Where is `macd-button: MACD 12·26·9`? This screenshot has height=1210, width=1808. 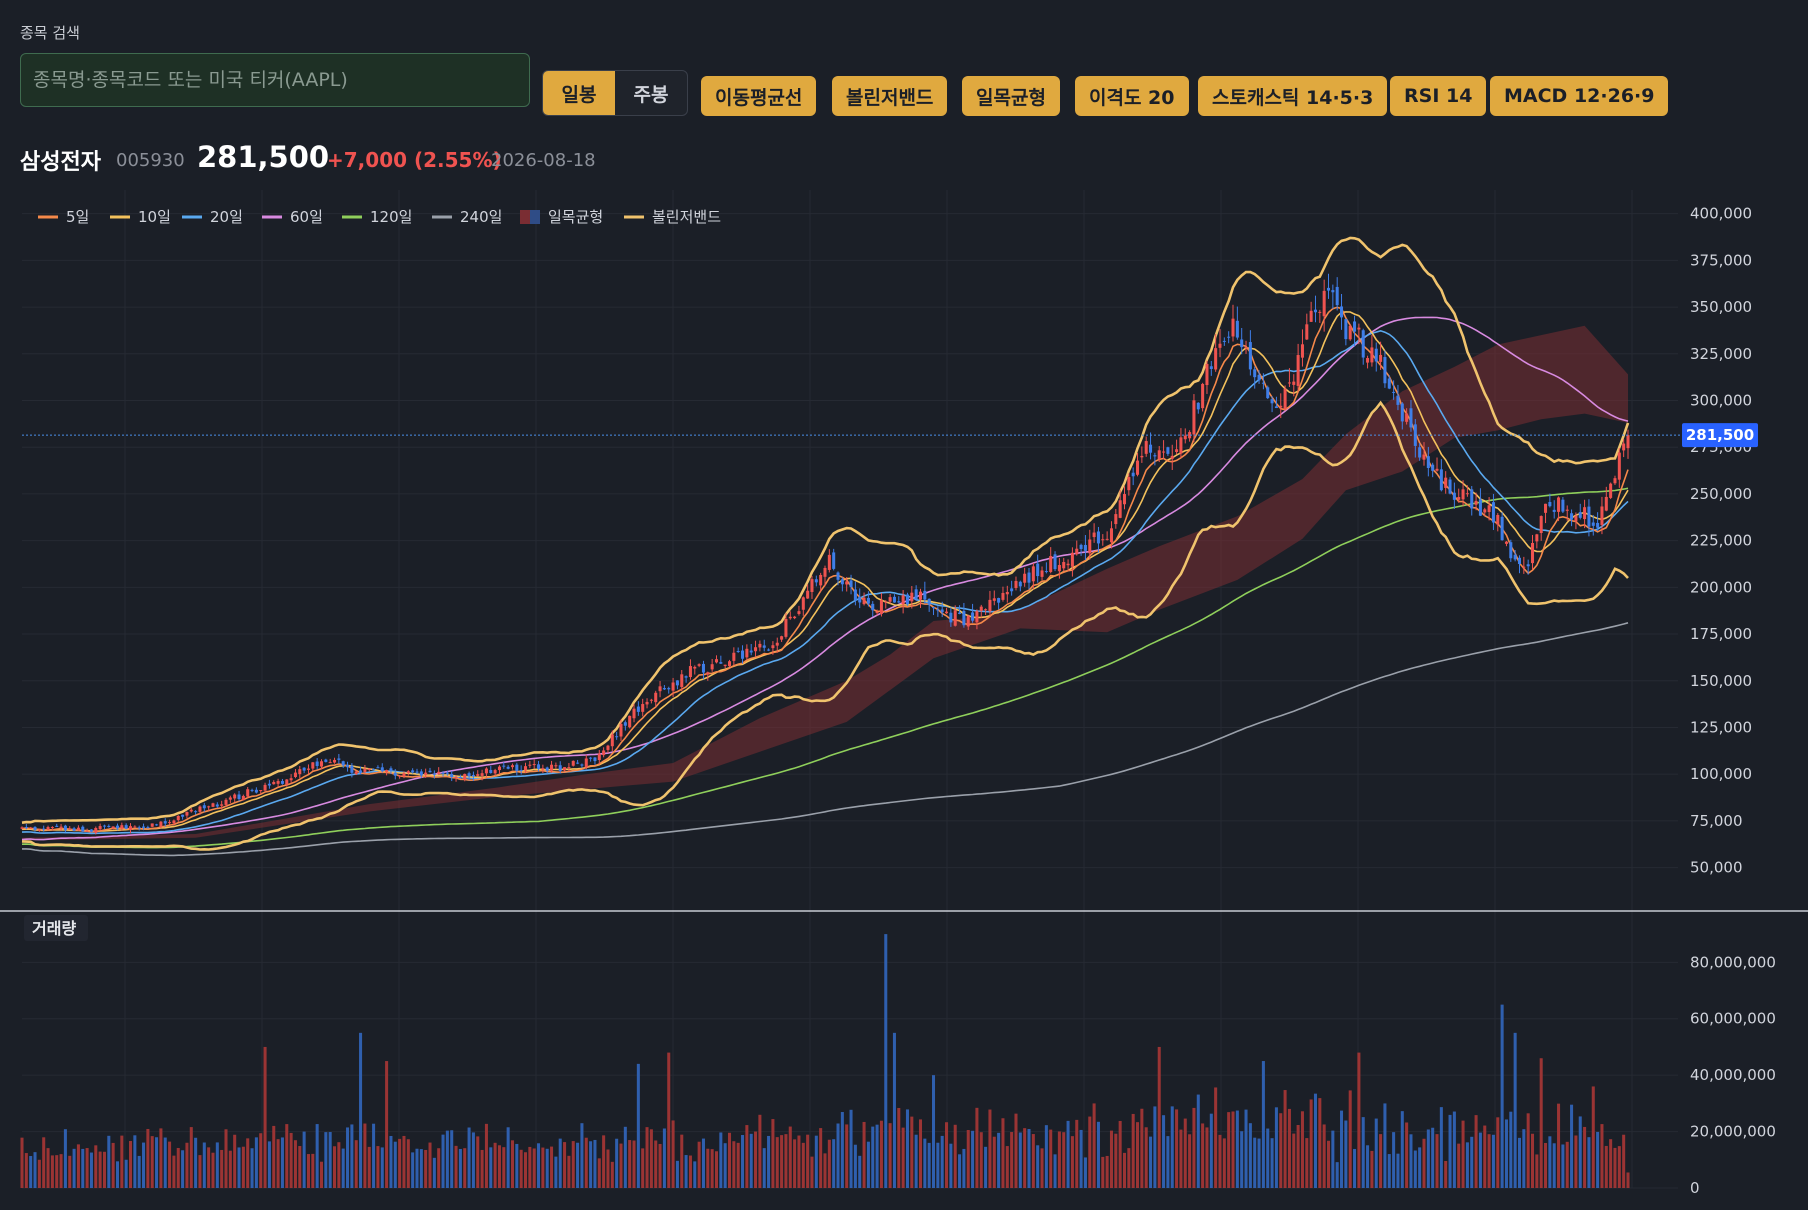
macd-button: MACD 12·26·9 is located at coordinates (1579, 96).